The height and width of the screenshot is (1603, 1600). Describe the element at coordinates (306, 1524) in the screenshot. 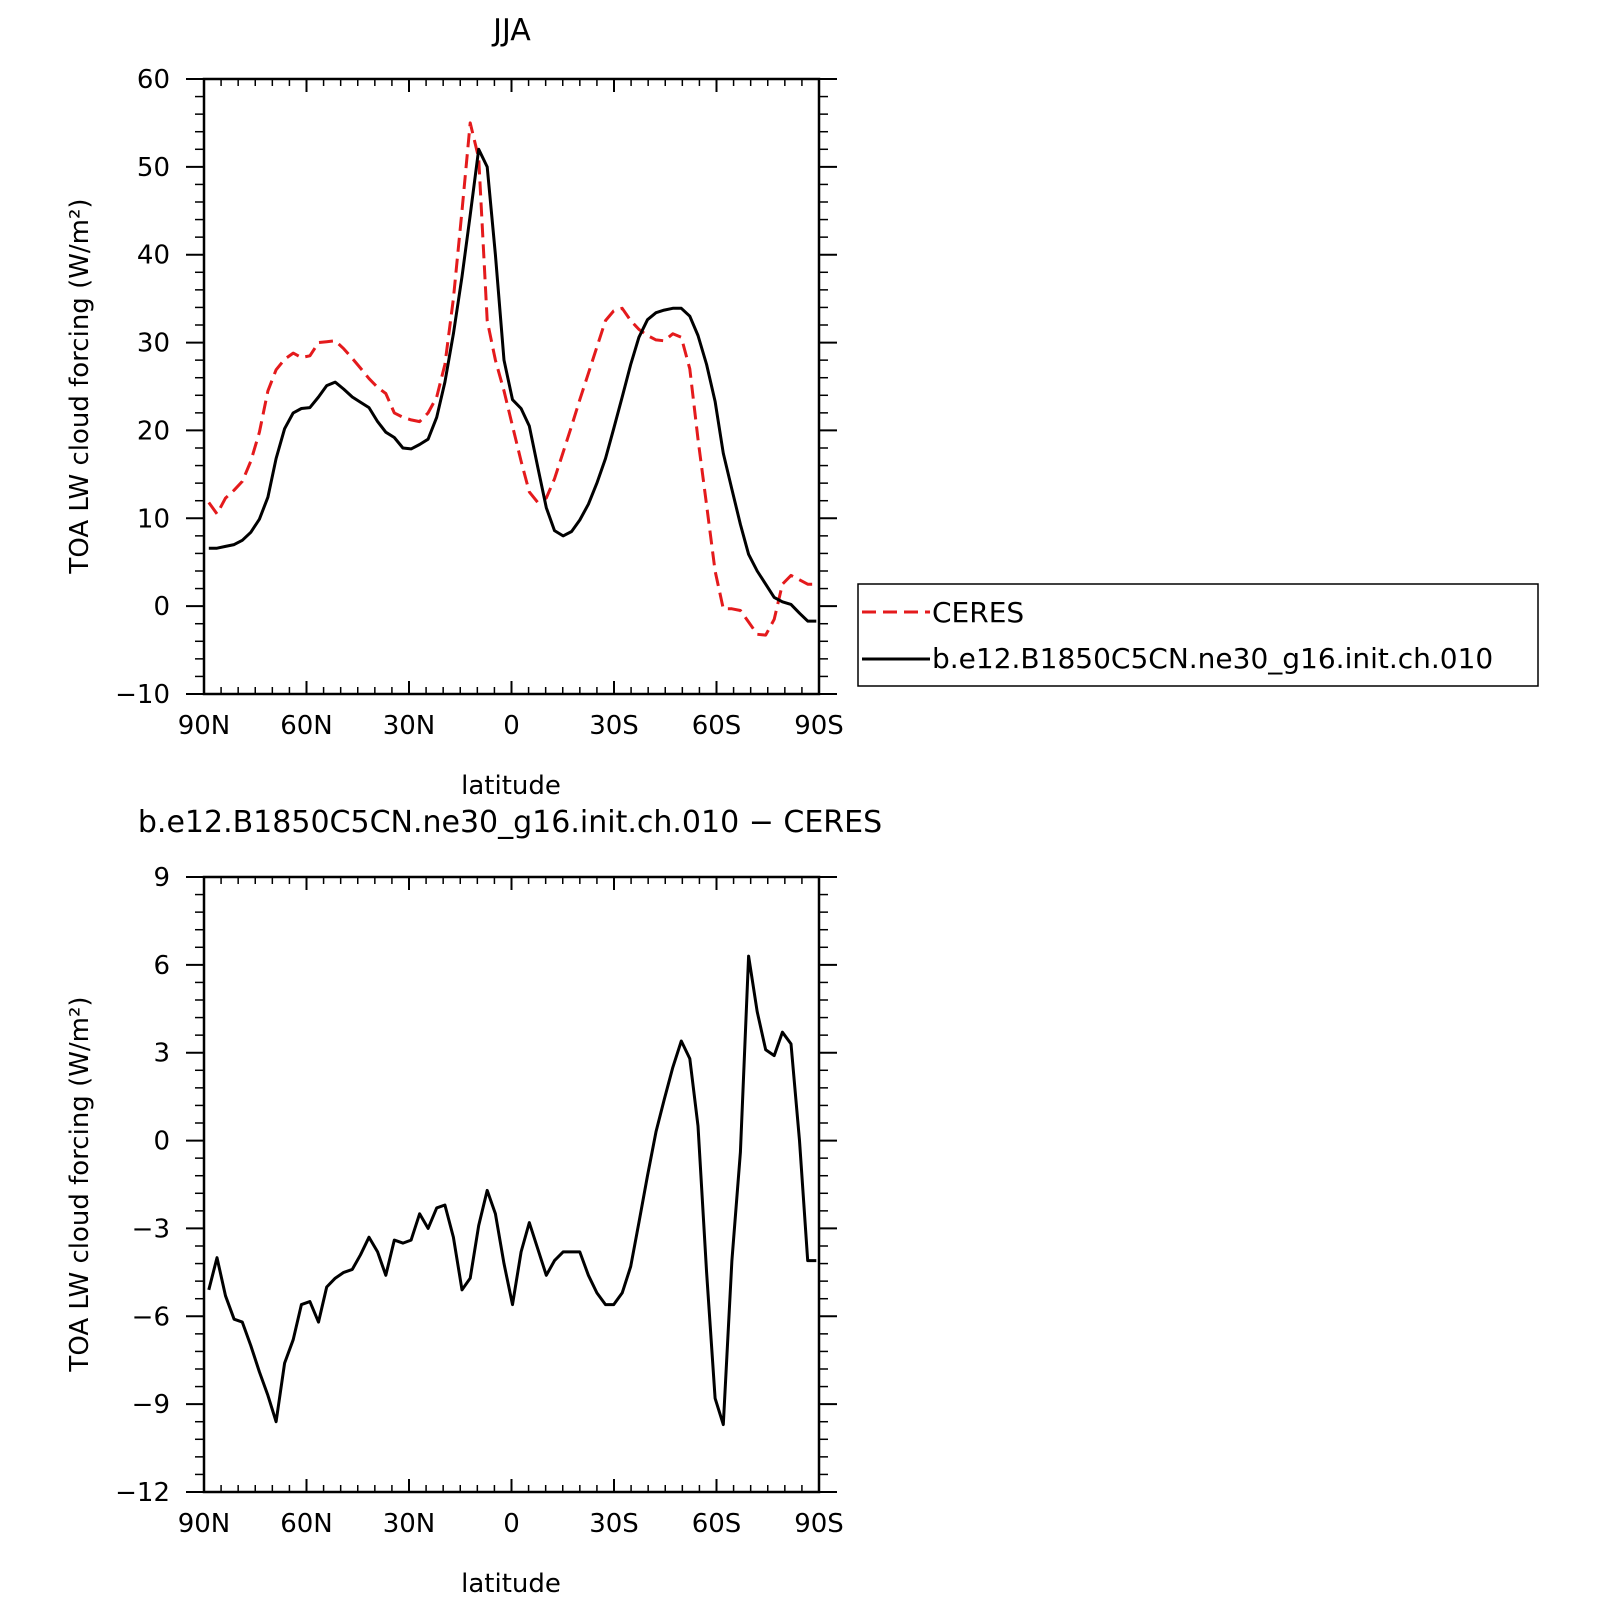

I see `bottom-x-tick-label: 60N` at that location.